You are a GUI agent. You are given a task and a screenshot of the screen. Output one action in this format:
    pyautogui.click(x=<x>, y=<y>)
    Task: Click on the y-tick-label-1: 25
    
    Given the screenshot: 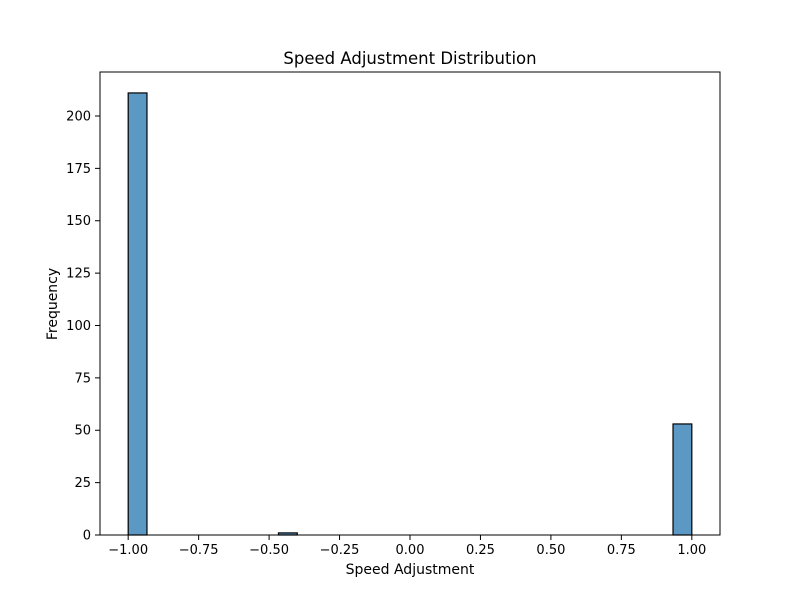 What is the action you would take?
    pyautogui.click(x=82, y=483)
    